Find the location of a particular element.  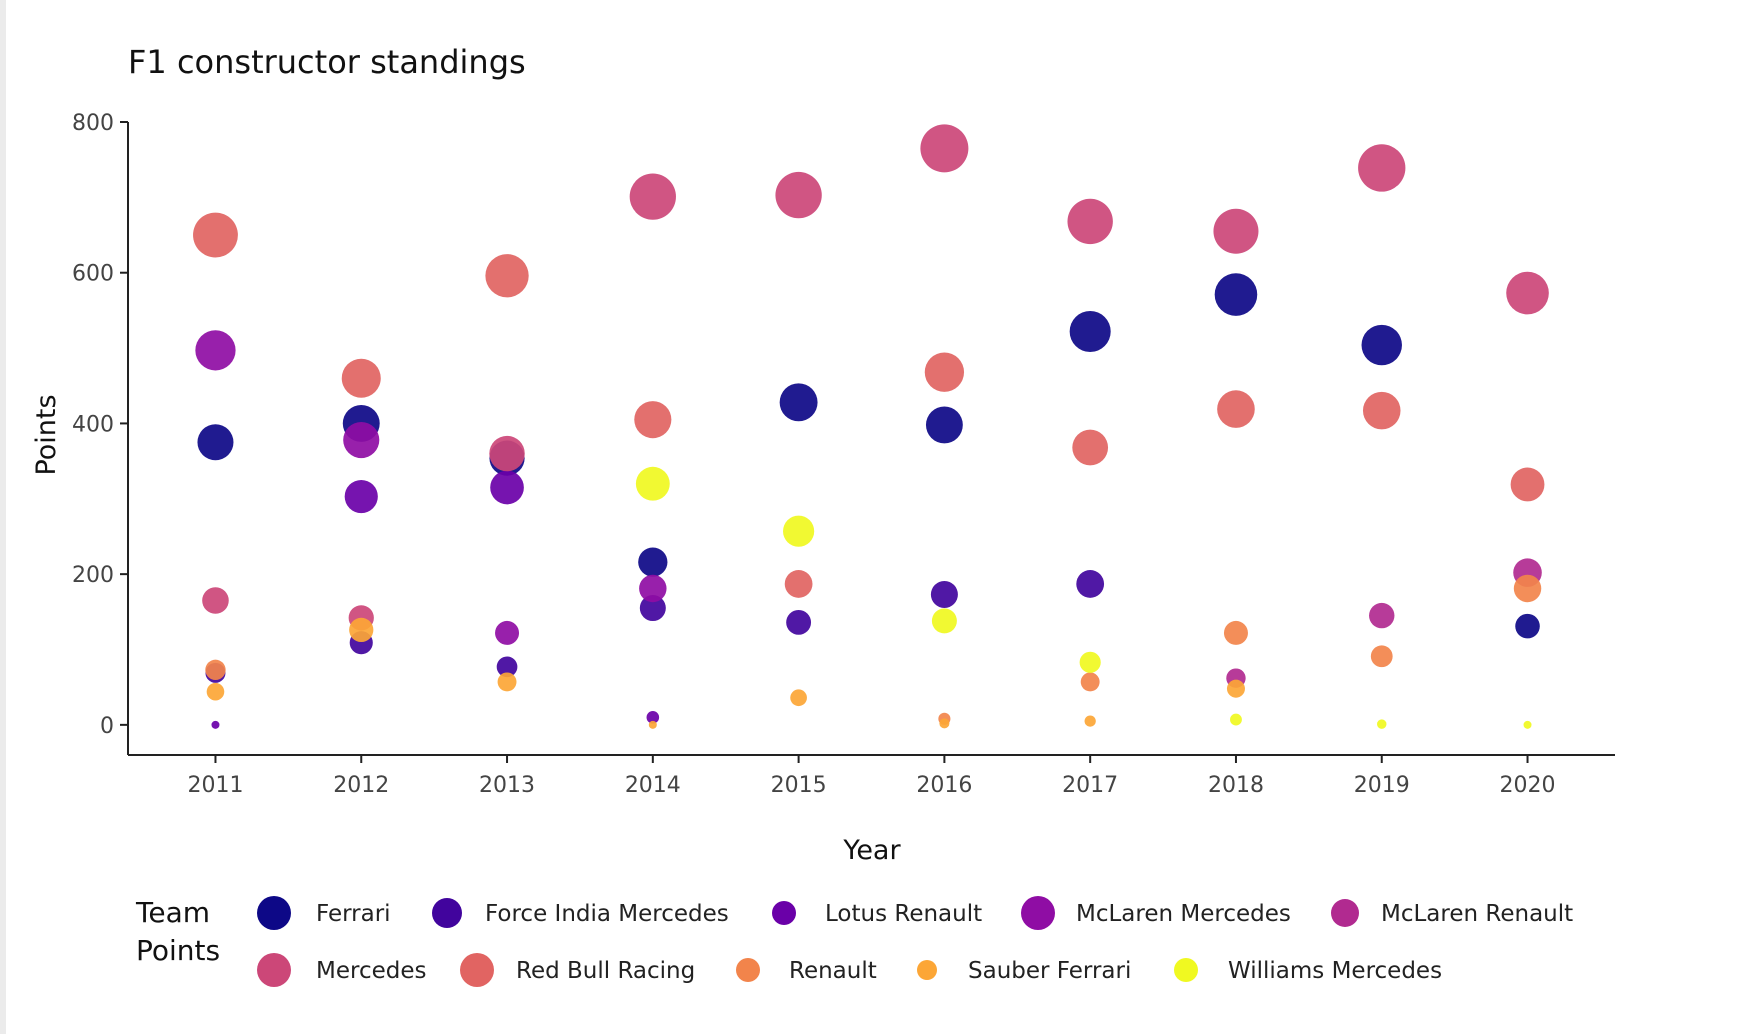

point-mclaren-renault-2019 is located at coordinates (1382, 615).